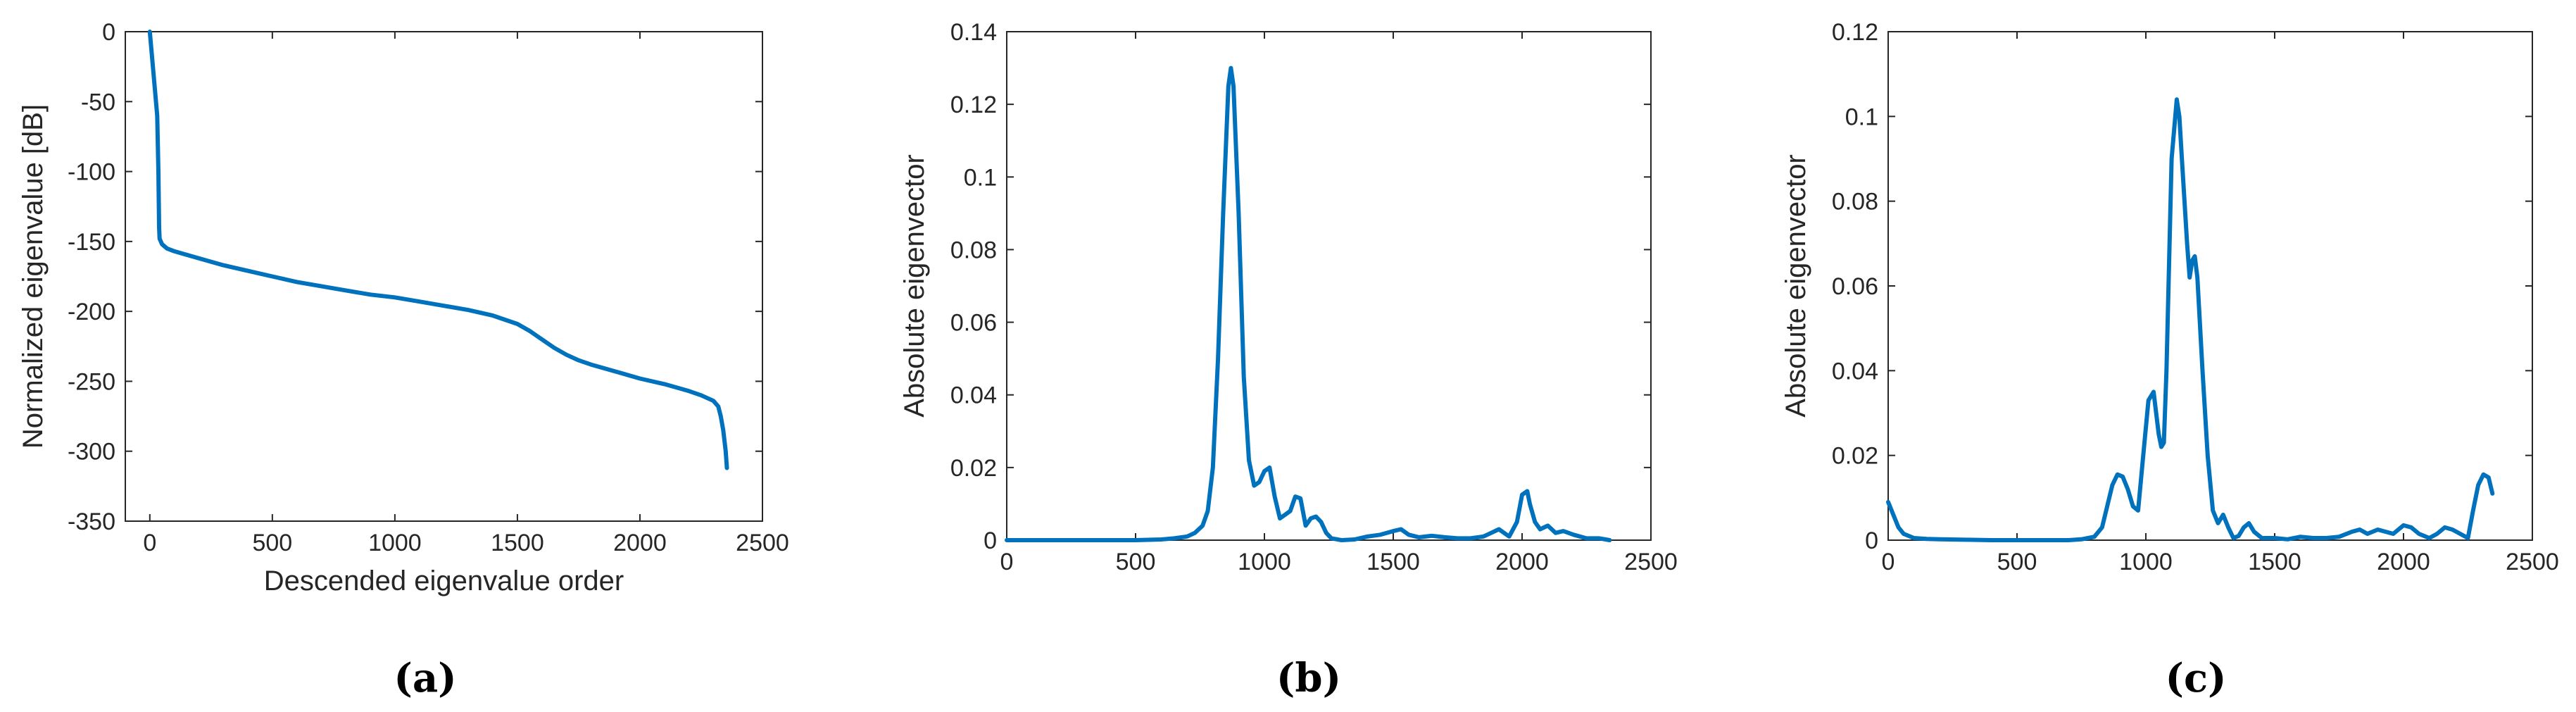 This screenshot has height=712, width=2576. I want to click on y-tick-label: -50, so click(98, 102).